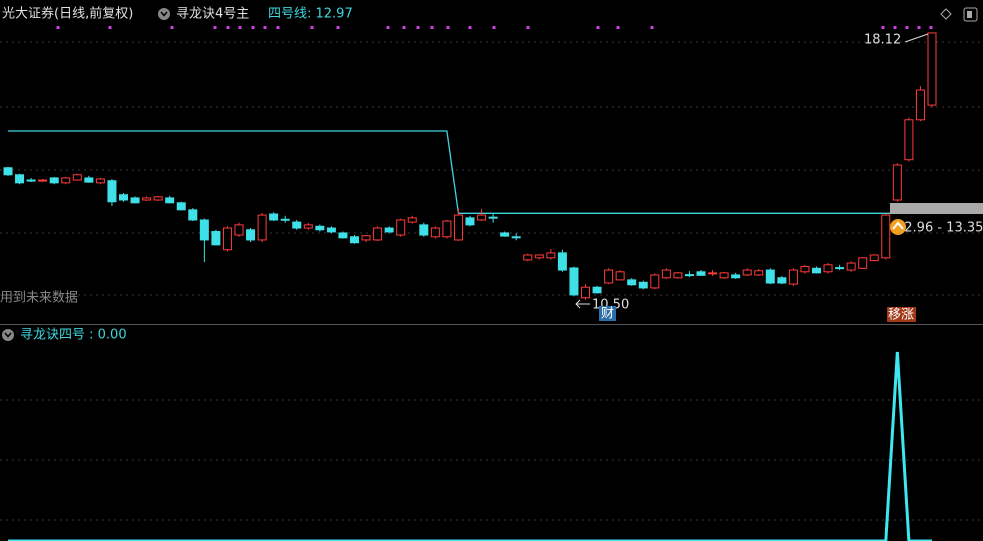 This screenshot has width=983, height=541. Describe the element at coordinates (939, 228) in the screenshot. I see `range-label: 12.96 - 13.35` at that location.